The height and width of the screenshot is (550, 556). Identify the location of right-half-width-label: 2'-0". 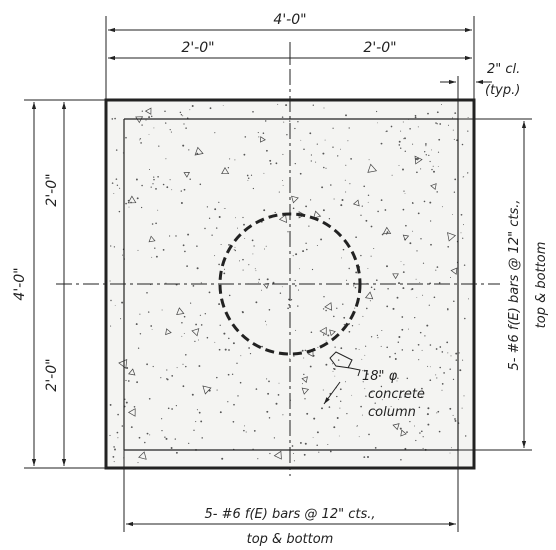
(379, 48).